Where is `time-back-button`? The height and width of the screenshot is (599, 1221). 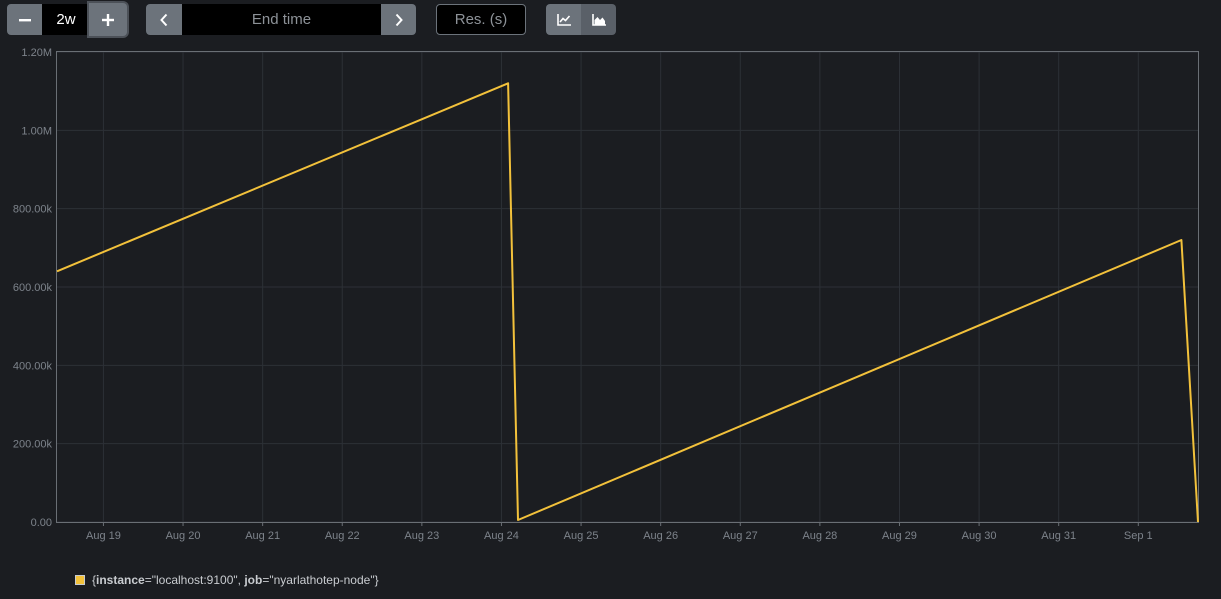 time-back-button is located at coordinates (164, 19).